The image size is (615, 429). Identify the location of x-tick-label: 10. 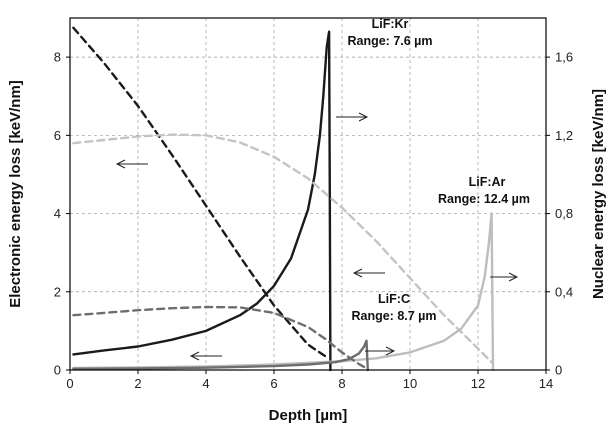
(410, 383).